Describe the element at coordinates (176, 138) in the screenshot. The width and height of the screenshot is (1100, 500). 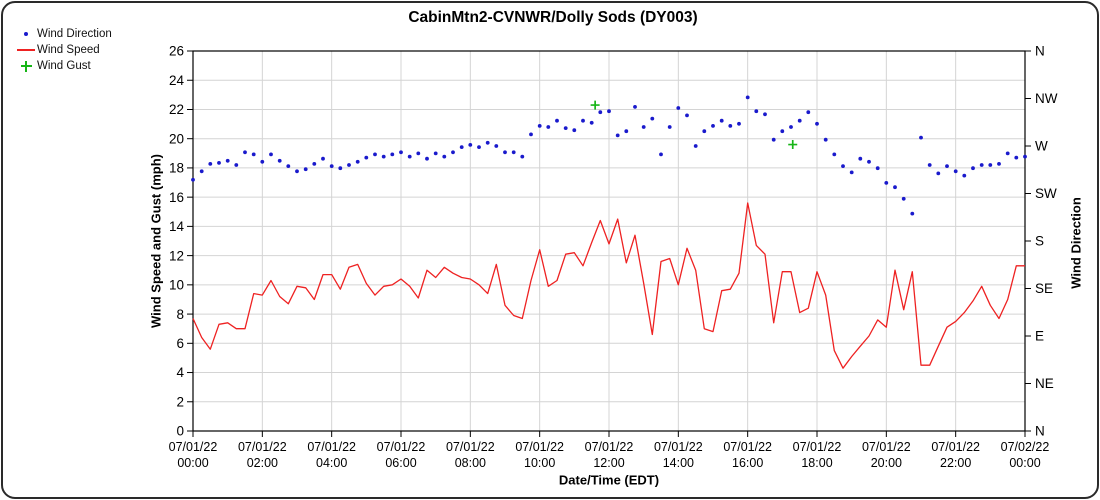
I see `left-tick-label: 20` at that location.